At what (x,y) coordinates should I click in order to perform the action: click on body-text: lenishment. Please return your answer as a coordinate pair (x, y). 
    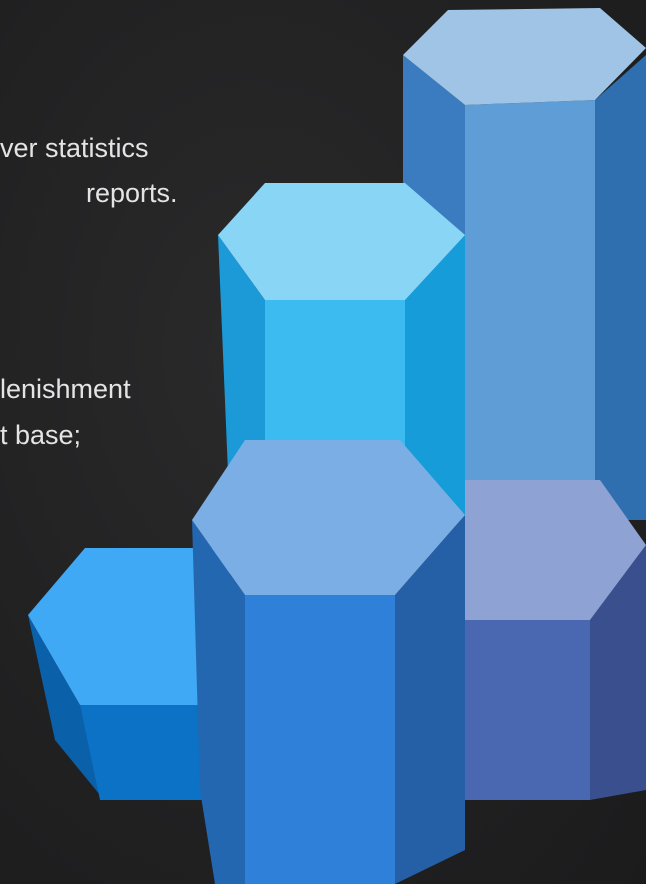
    Looking at the image, I should click on (65, 389).